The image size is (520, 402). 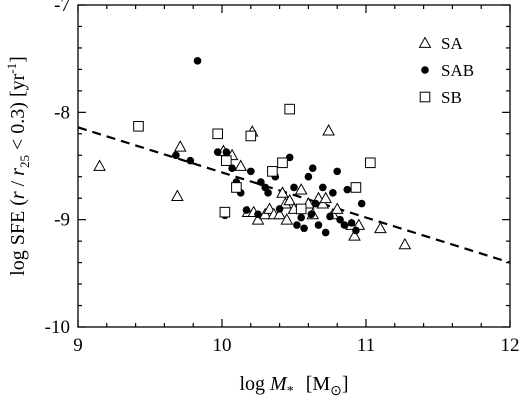 What do you see at coordinates (510, 345) in the screenshot?
I see `x-tick-label: 12` at bounding box center [510, 345].